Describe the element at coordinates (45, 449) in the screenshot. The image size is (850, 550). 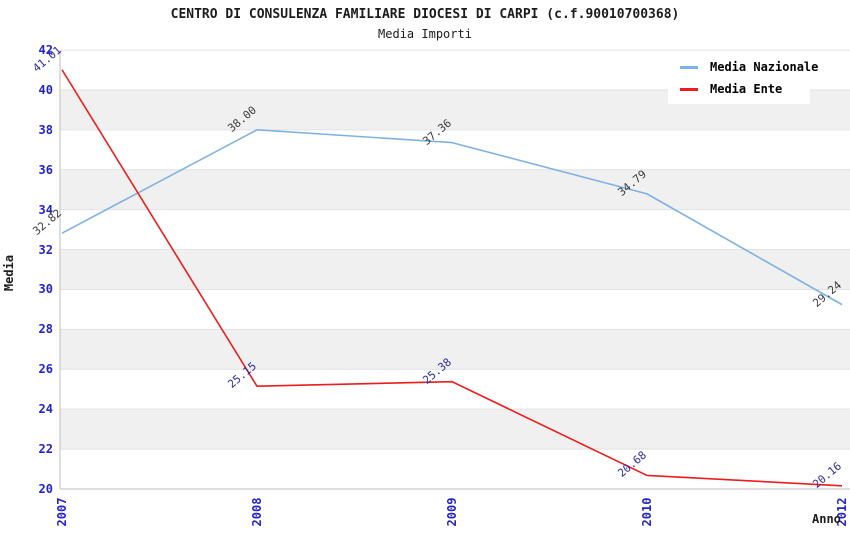
I see `y-tick-label: 22` at that location.